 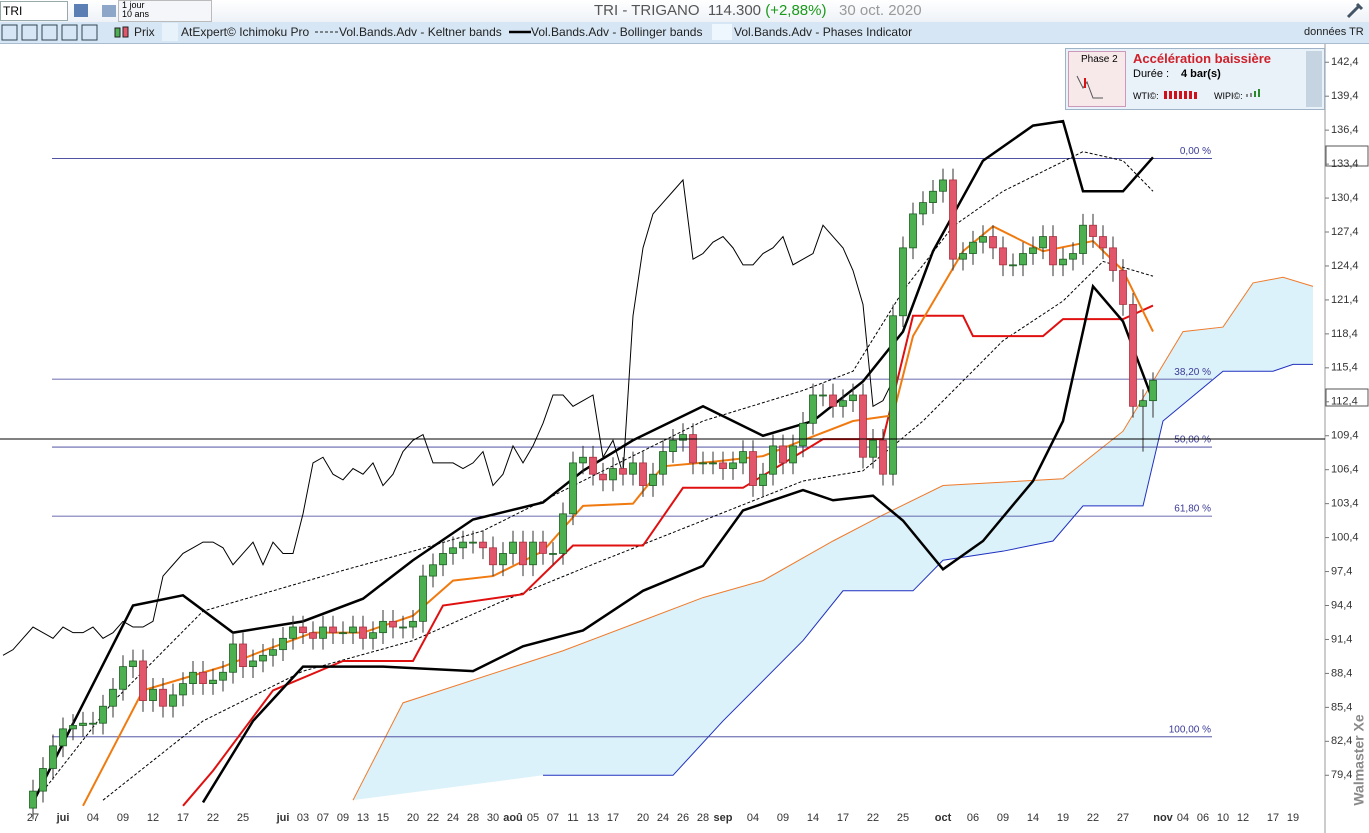 What do you see at coordinates (1146, 96) in the screenshot?
I see `wti: WTI©:` at bounding box center [1146, 96].